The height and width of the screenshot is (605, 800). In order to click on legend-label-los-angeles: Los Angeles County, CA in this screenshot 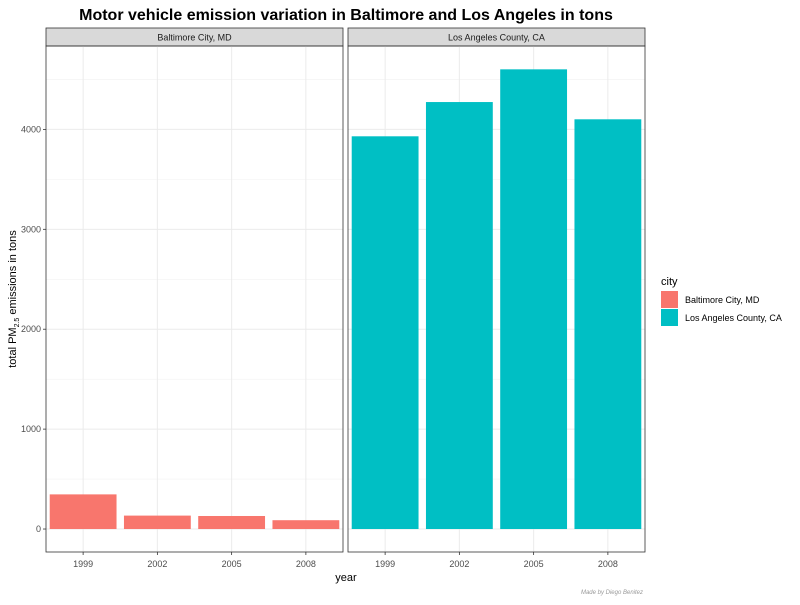, I will do `click(733, 318)`.